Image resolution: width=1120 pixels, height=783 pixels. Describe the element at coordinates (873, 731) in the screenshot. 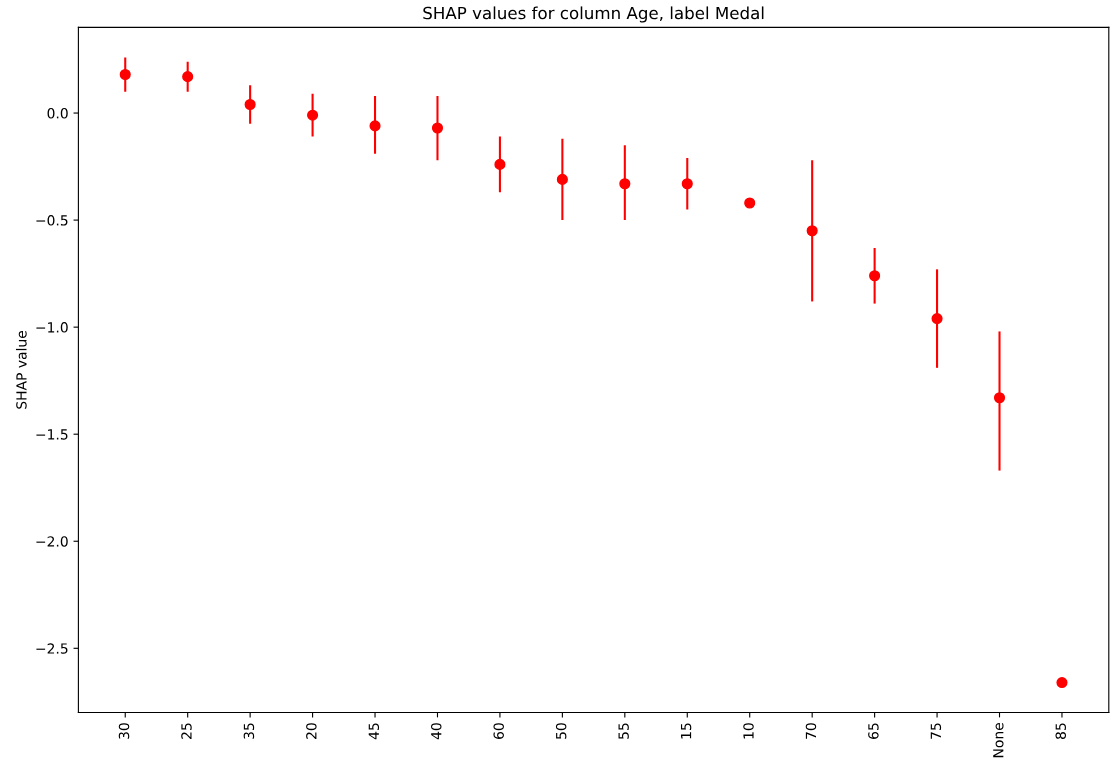

I see `x-tick-label: 65` at that location.